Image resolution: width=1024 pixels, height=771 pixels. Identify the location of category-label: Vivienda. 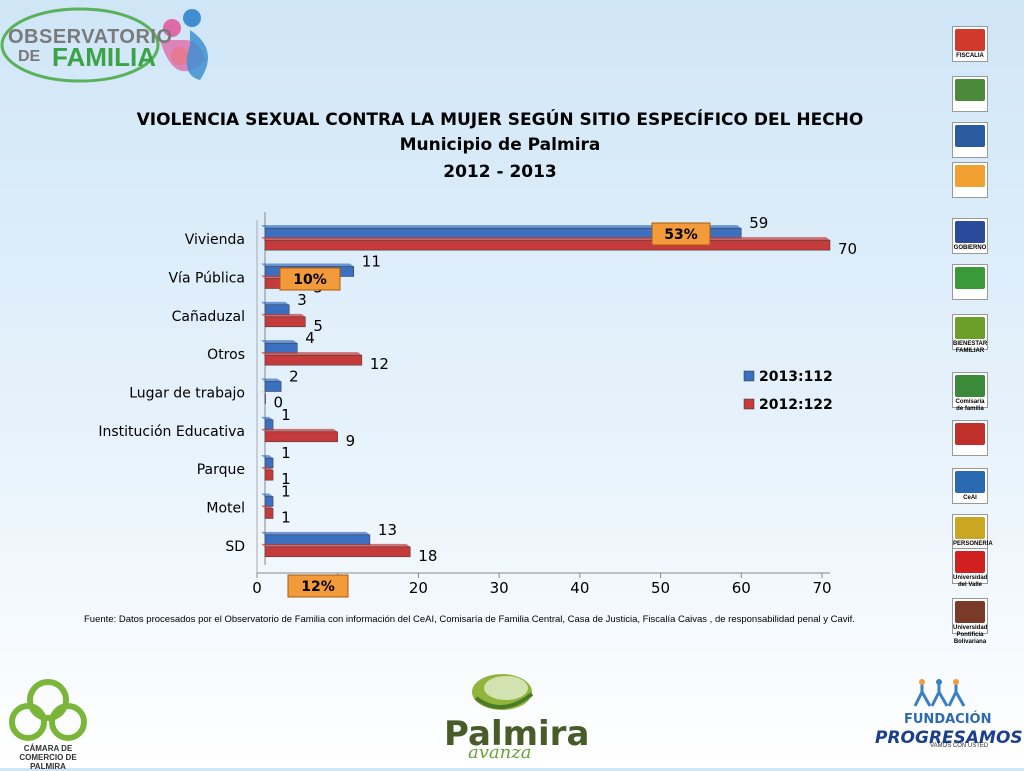
(215, 240).